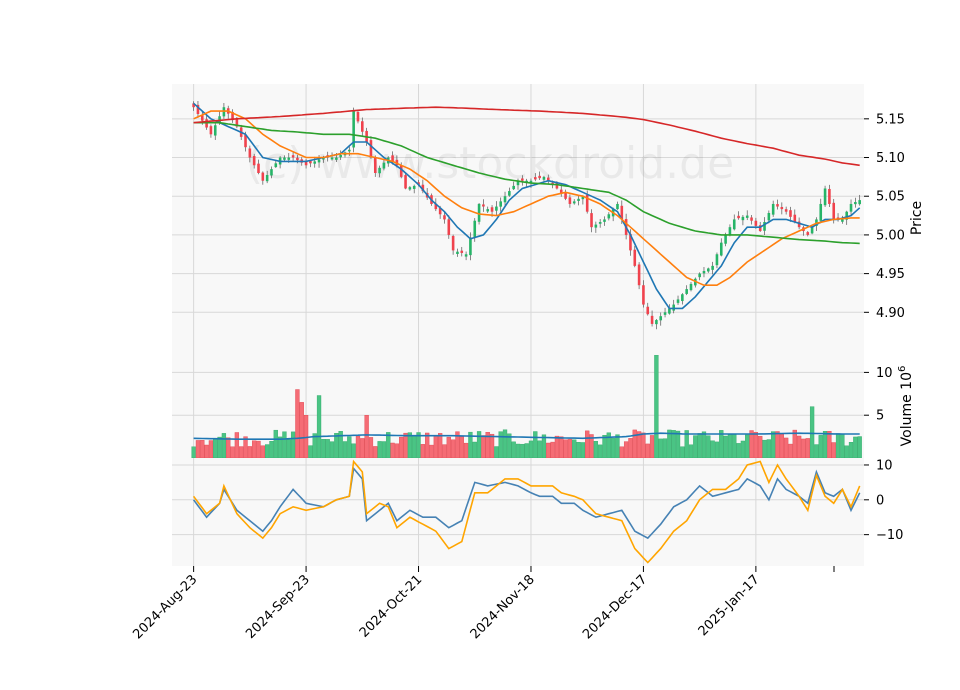  What do you see at coordinates (526, 511) in the screenshot?
I see `oscillator-orange-line` at bounding box center [526, 511].